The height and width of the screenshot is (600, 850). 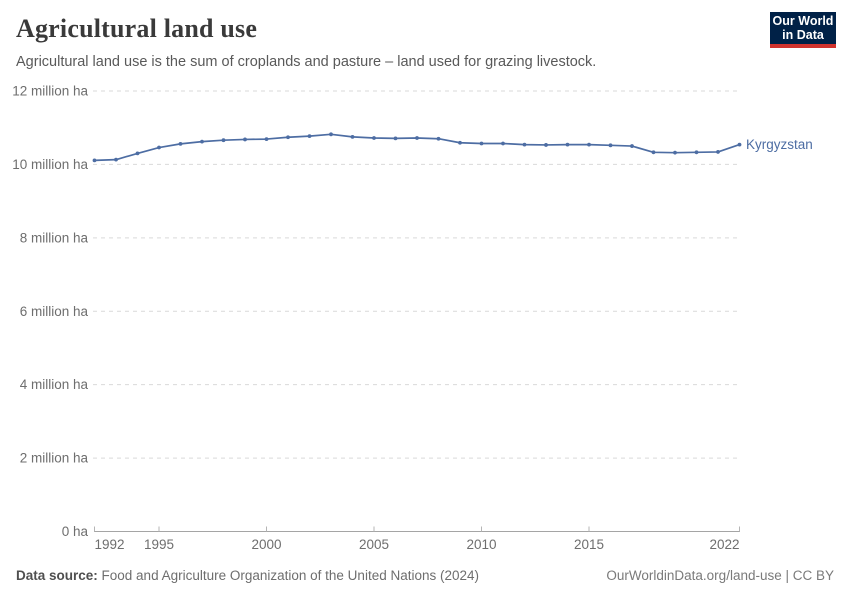 I want to click on x-axis-label: 2005, so click(x=374, y=544).